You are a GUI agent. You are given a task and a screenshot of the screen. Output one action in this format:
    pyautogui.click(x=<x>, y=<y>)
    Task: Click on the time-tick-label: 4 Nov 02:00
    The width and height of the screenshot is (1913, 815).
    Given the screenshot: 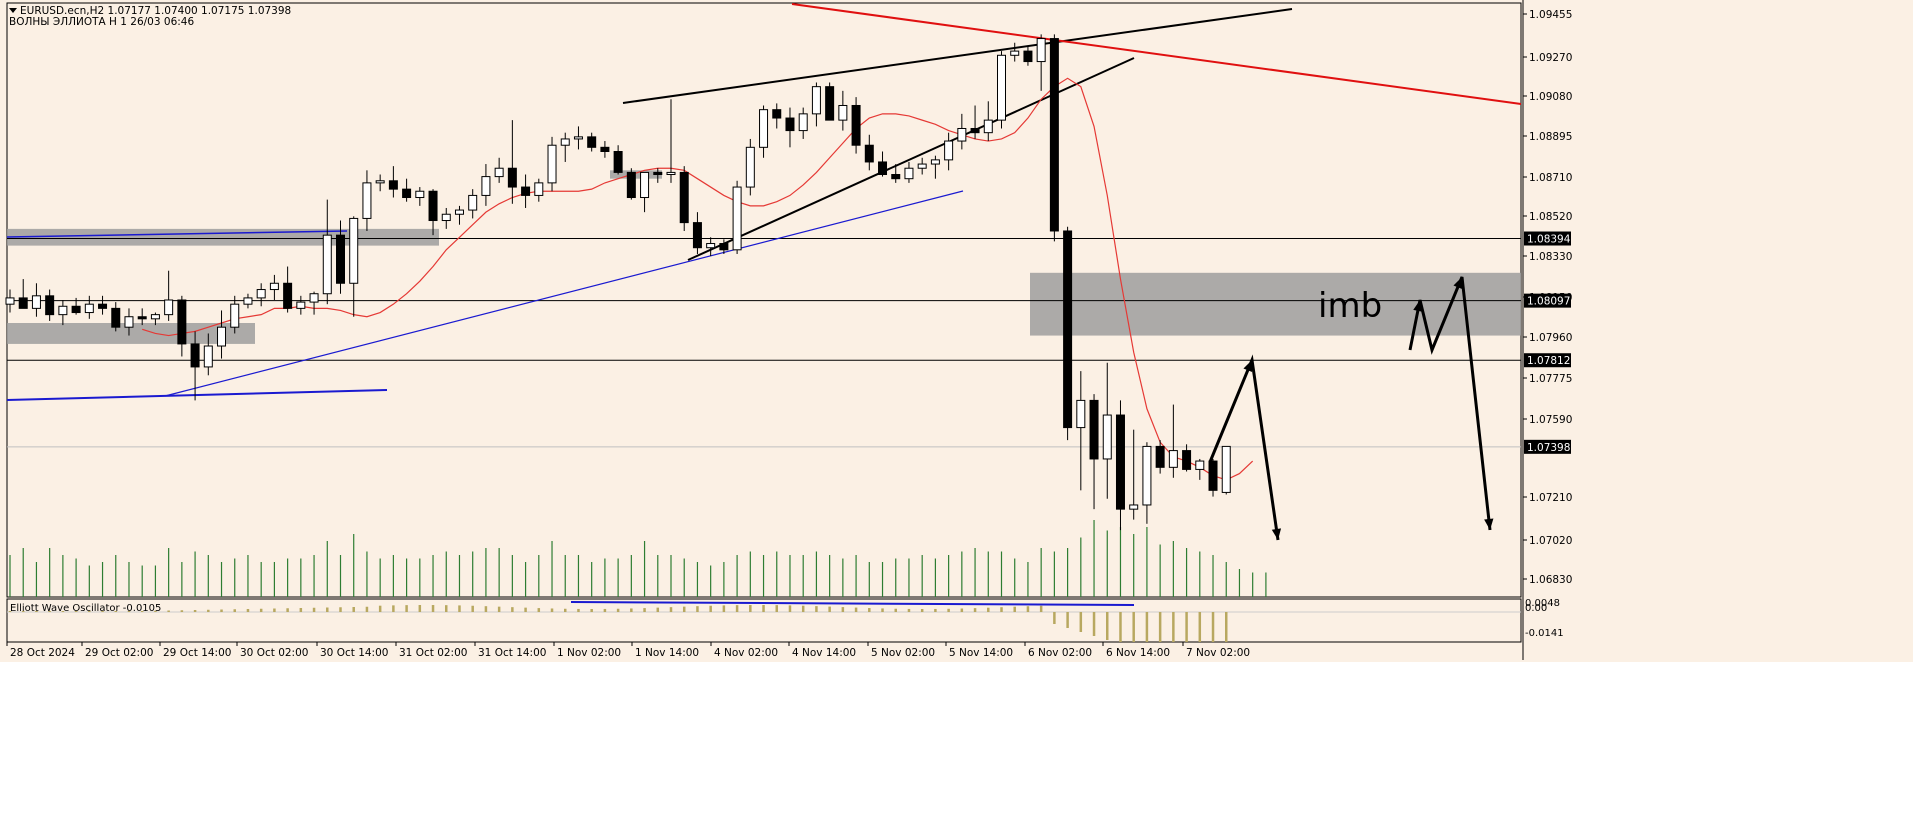 What is the action you would take?
    pyautogui.click(x=746, y=653)
    